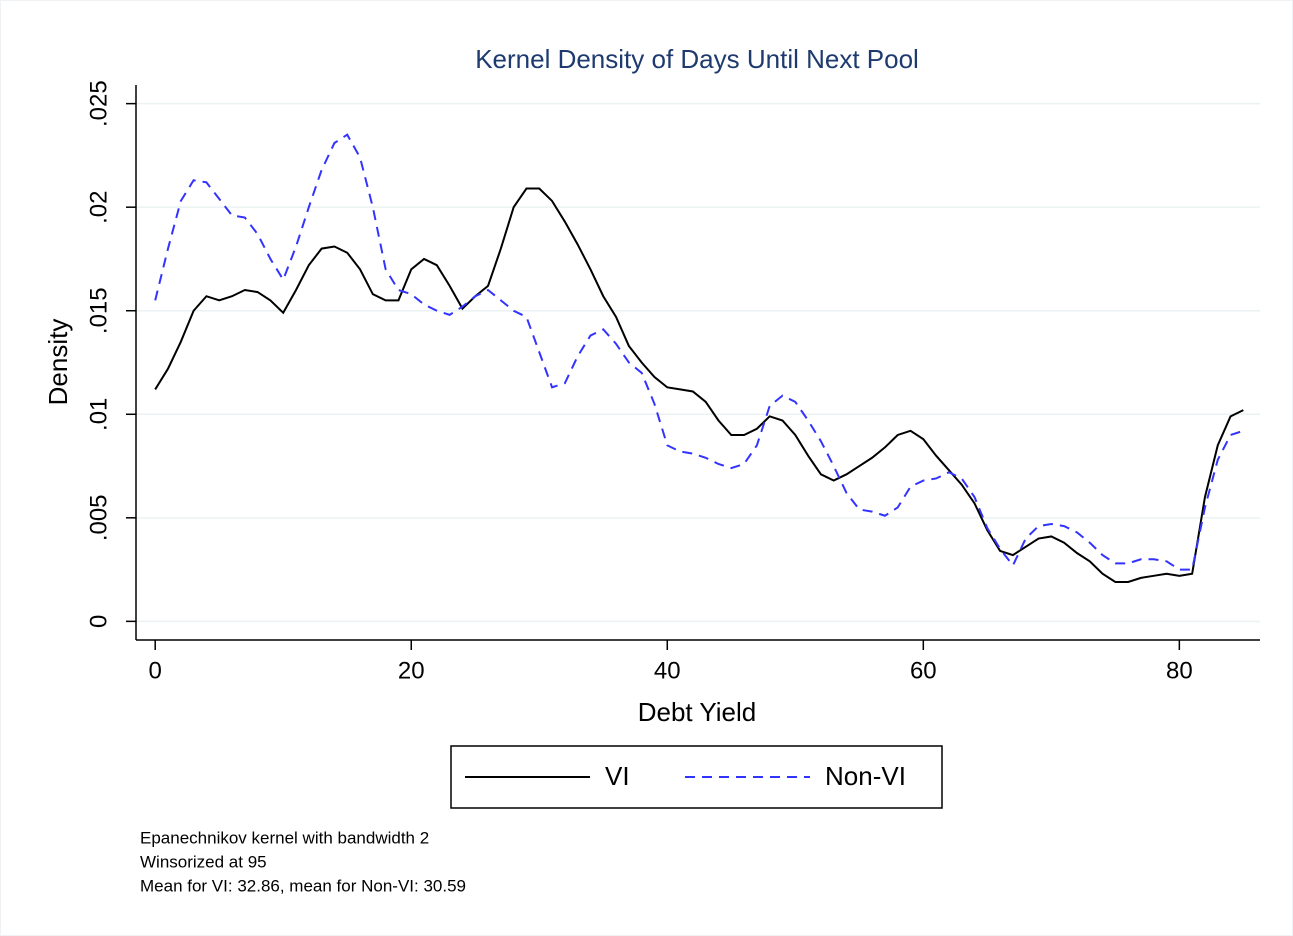  I want to click on note: Epanechnikov kernel with bandwidth 2, so click(284, 837).